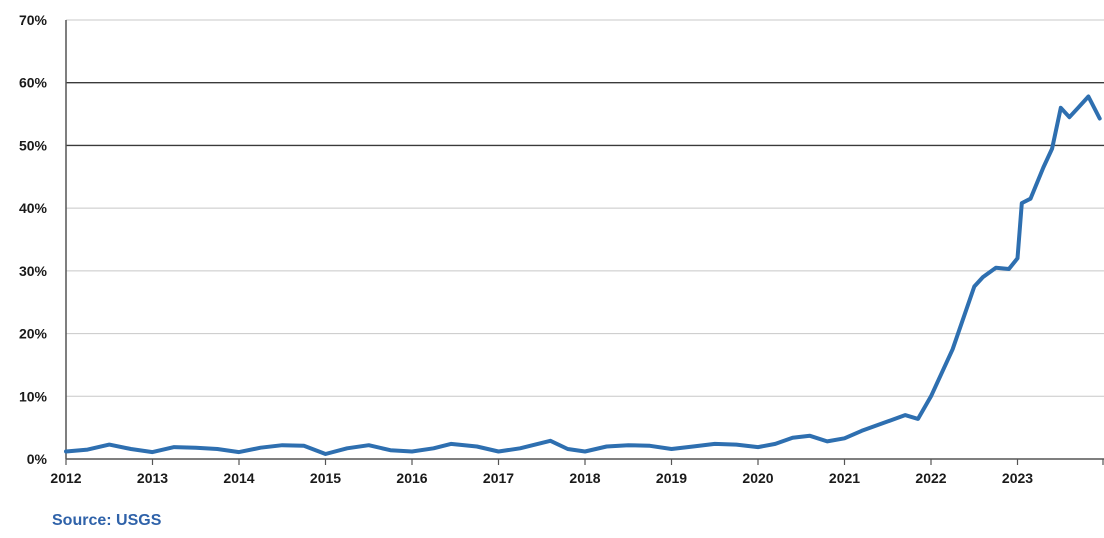  What do you see at coordinates (33, 208) in the screenshot?
I see `y-tick-label: 40%` at bounding box center [33, 208].